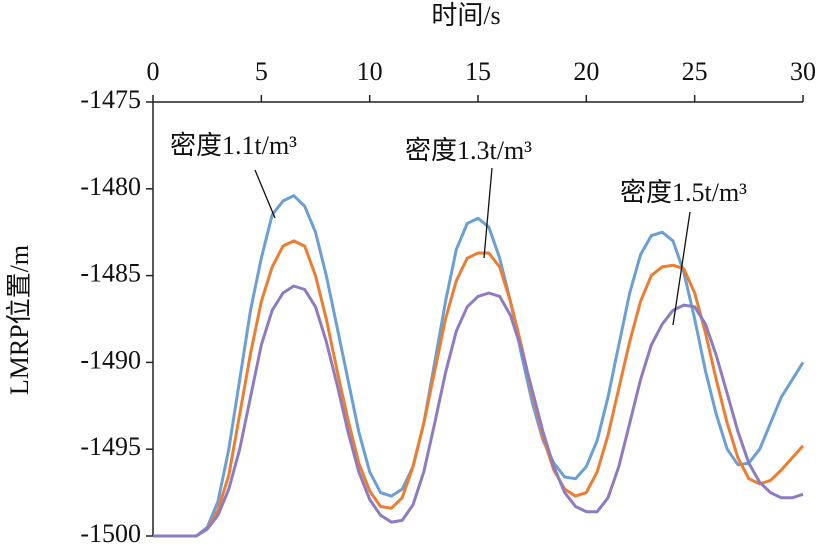 This screenshot has height=558, width=821. What do you see at coordinates (110, 359) in the screenshot?
I see `y-tick-label: -1490` at bounding box center [110, 359].